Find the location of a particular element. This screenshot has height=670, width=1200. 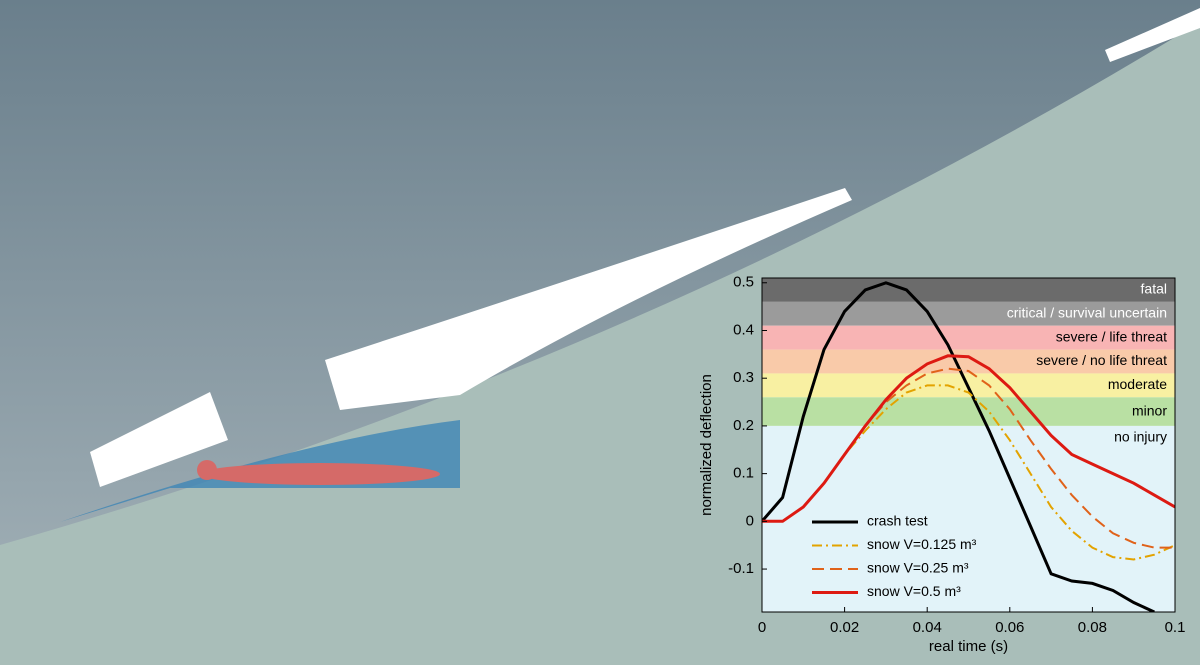

human-figure is located at coordinates (320, 474).